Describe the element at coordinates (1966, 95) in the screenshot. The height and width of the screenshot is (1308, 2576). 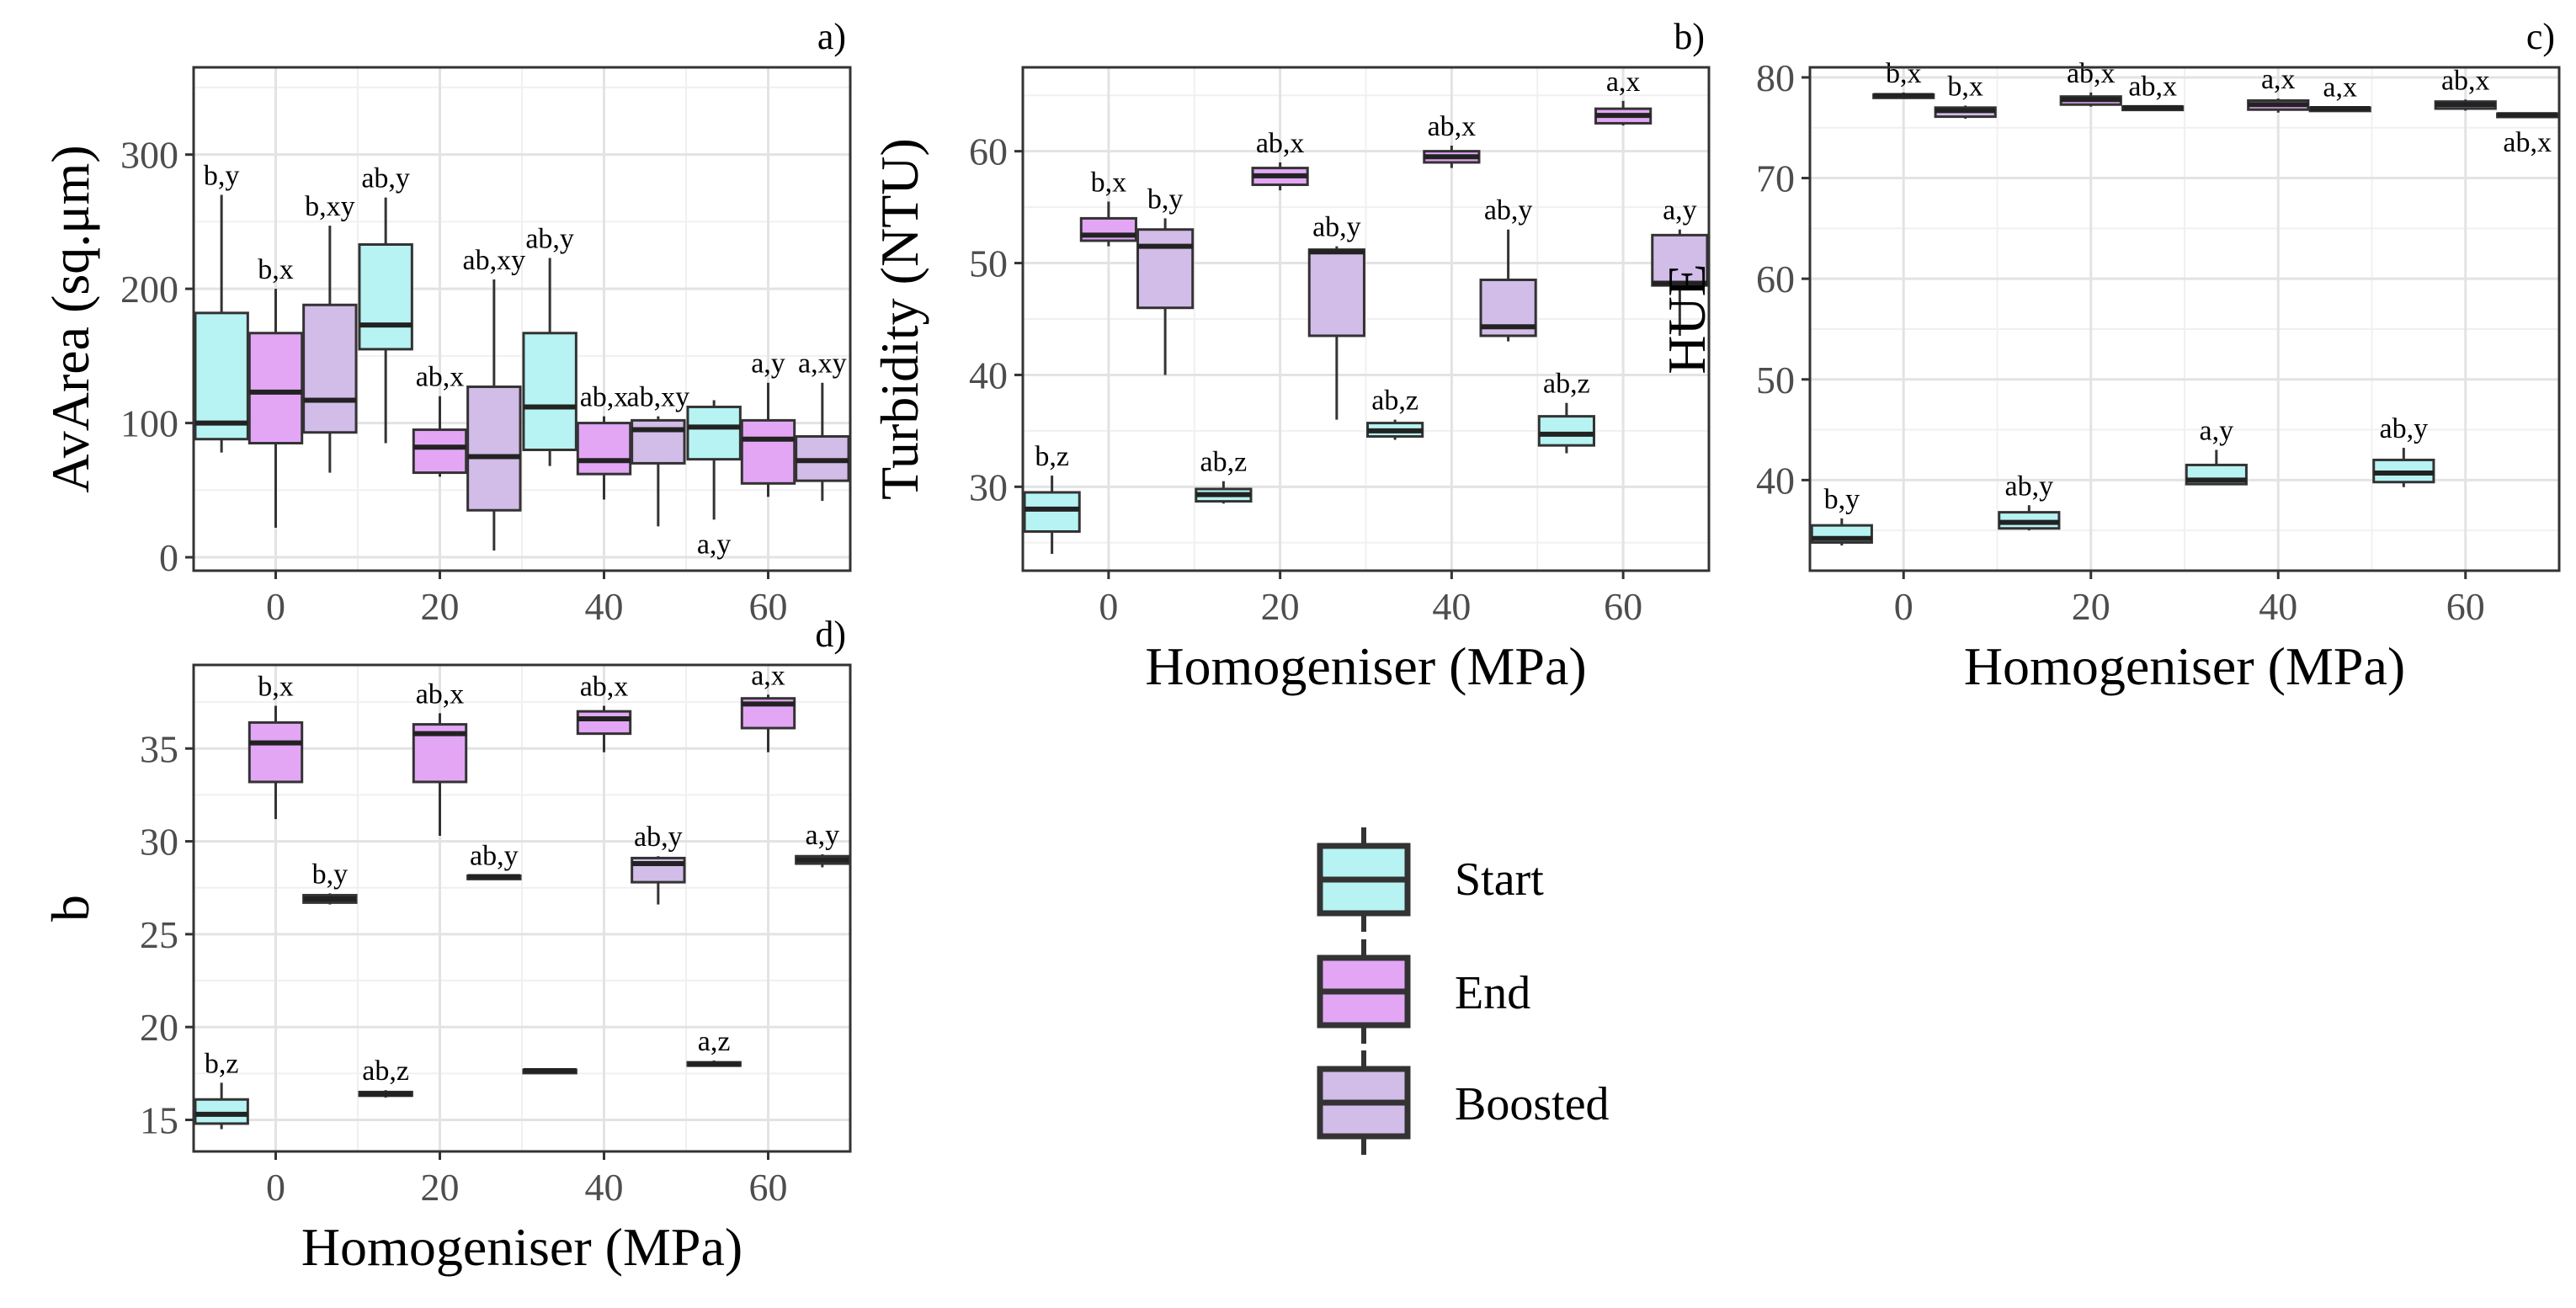
I see `box-boosted-0: b,x` at that location.